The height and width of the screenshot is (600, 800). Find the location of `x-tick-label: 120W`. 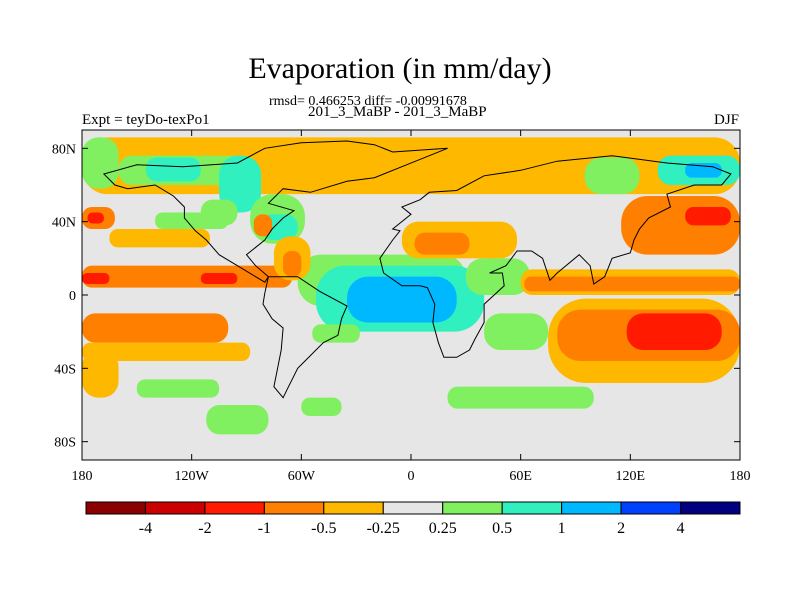

x-tick-label: 120W is located at coordinates (192, 476).